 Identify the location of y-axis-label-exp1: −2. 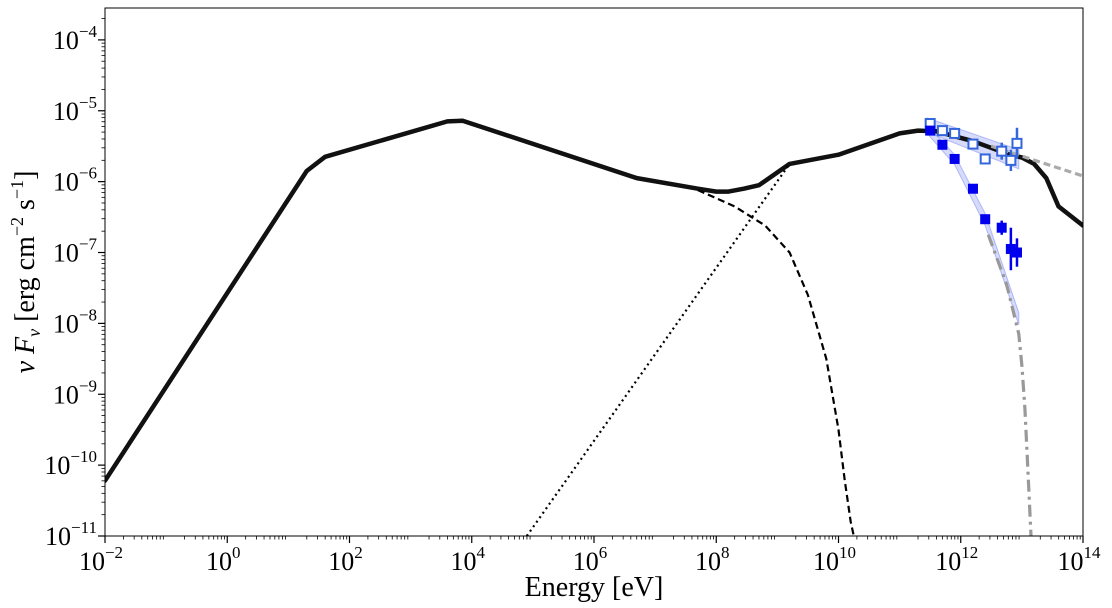
(17, 226).